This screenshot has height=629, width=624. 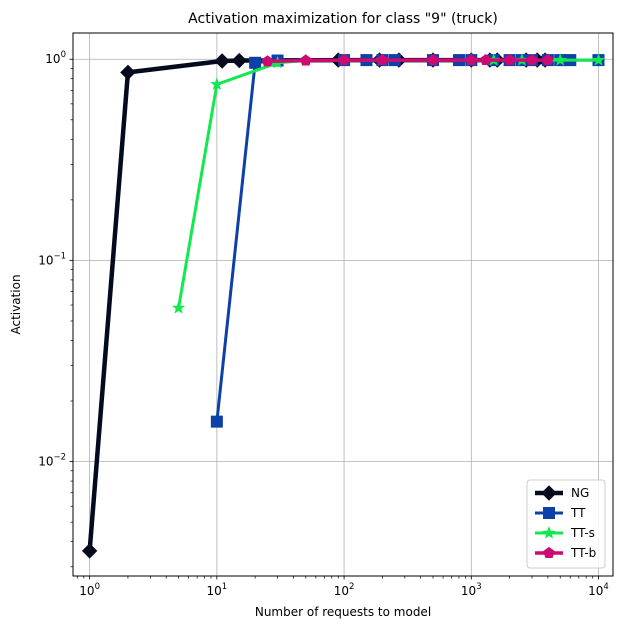 I want to click on y-tick-exponent: −1, so click(x=59, y=256).